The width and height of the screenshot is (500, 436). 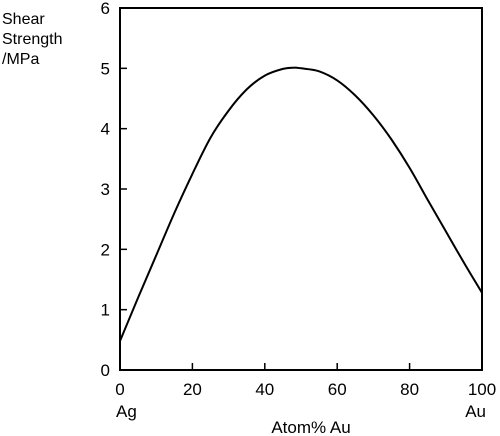 I want to click on y-axis-label-line-2: Strength, so click(x=32, y=39).